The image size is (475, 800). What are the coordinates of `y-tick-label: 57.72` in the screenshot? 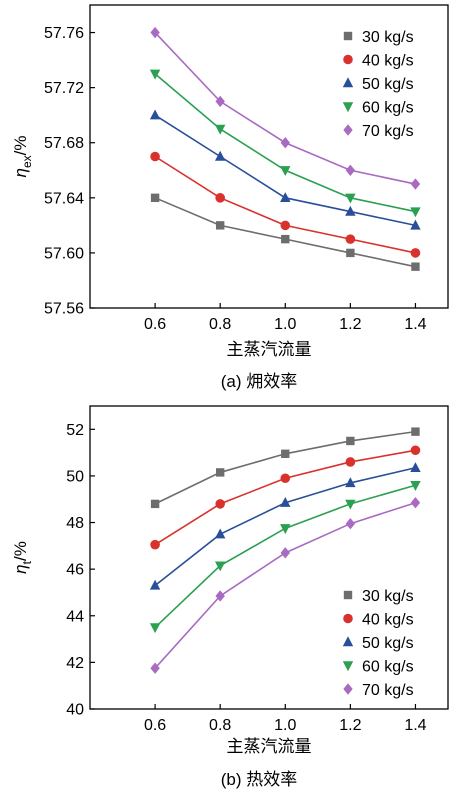 It's located at (64, 88).